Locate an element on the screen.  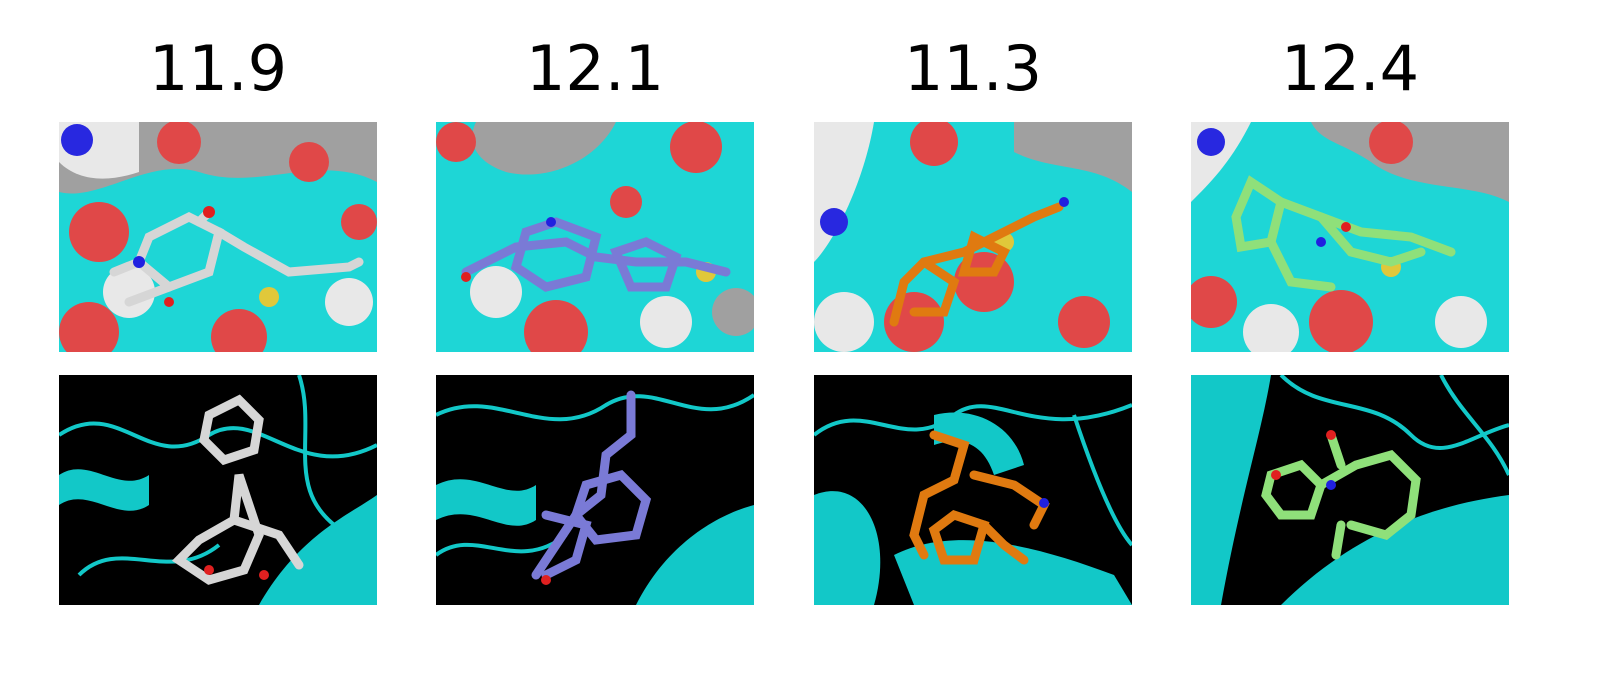
ligand-4-surface is located at coordinates (1343, 233).